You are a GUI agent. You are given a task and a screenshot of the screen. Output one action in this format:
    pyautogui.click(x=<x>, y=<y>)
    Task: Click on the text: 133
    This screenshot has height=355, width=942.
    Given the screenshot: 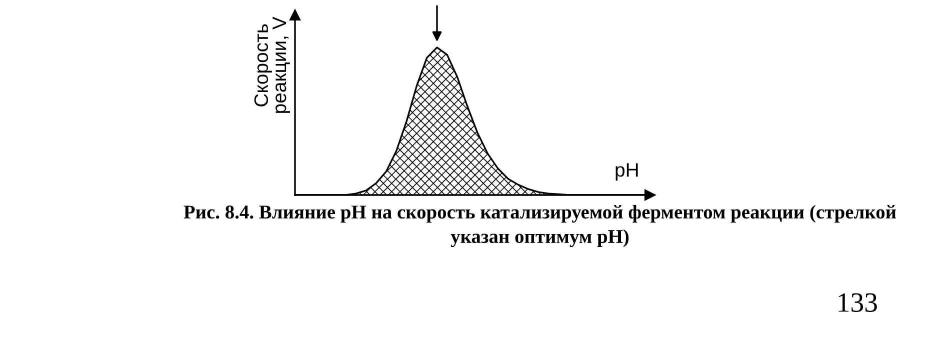 What is the action you would take?
    pyautogui.click(x=857, y=302)
    